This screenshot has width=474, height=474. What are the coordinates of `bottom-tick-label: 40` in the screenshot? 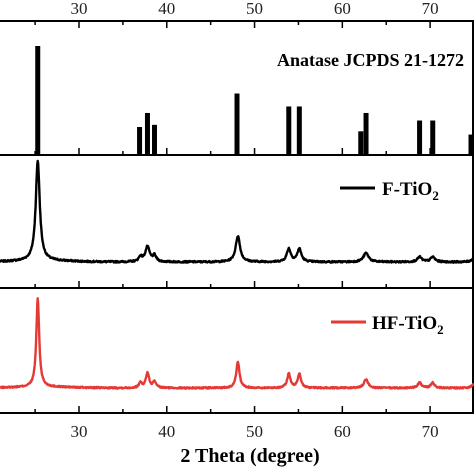 It's located at (166, 431).